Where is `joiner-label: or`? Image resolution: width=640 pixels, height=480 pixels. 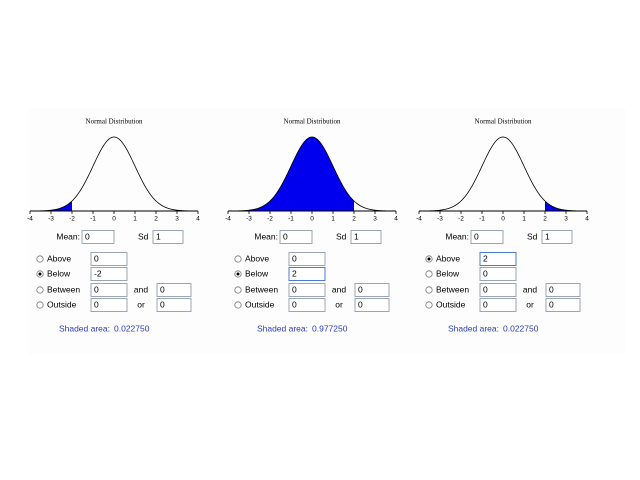
joiner-label: or is located at coordinates (339, 304).